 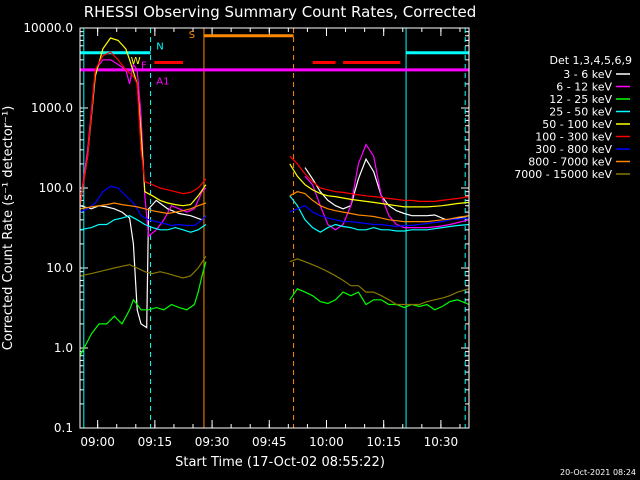 What do you see at coordinates (163, 59) in the screenshot?
I see `flag-labels: N A1 S W F` at bounding box center [163, 59].